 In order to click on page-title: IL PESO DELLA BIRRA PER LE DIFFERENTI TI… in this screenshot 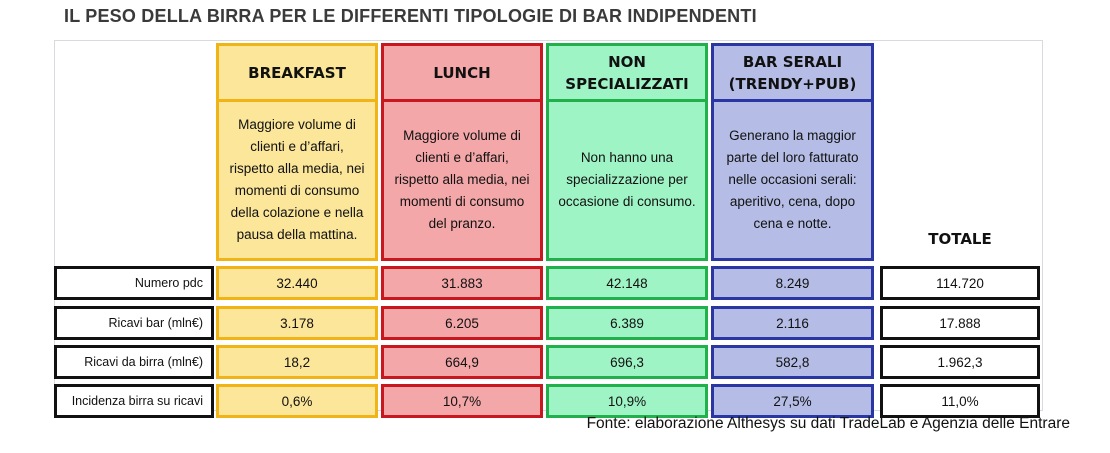, I will do `click(410, 16)`.